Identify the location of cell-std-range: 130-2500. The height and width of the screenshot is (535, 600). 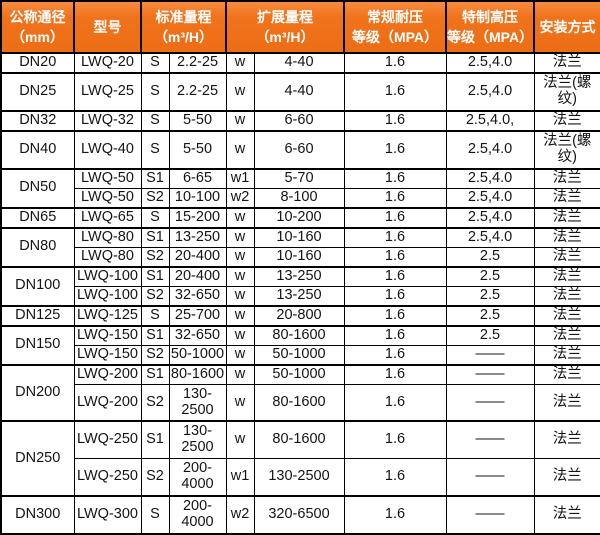
(197, 440).